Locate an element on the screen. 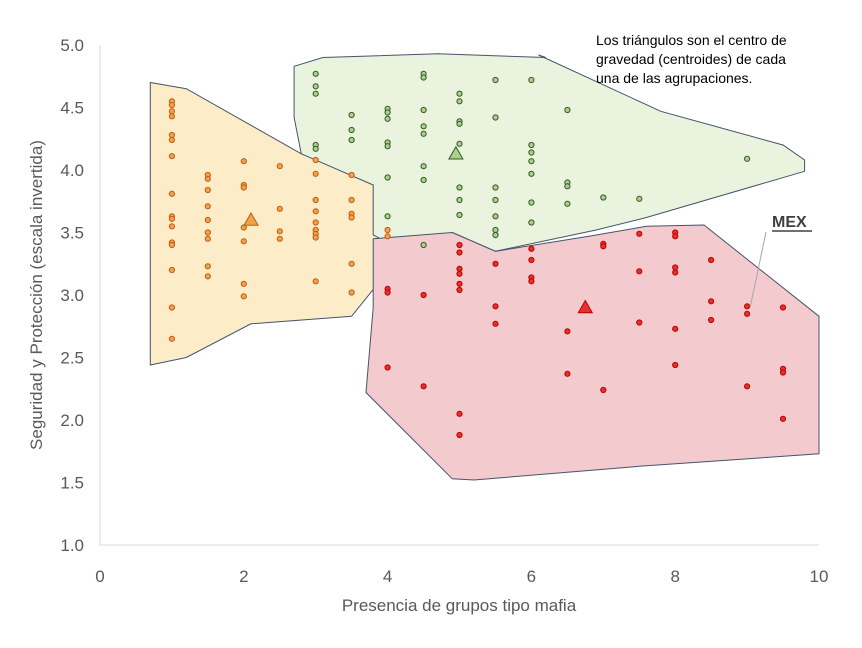  centroid-note-line-3: una de las agrupaciones. is located at coordinates (674, 78).